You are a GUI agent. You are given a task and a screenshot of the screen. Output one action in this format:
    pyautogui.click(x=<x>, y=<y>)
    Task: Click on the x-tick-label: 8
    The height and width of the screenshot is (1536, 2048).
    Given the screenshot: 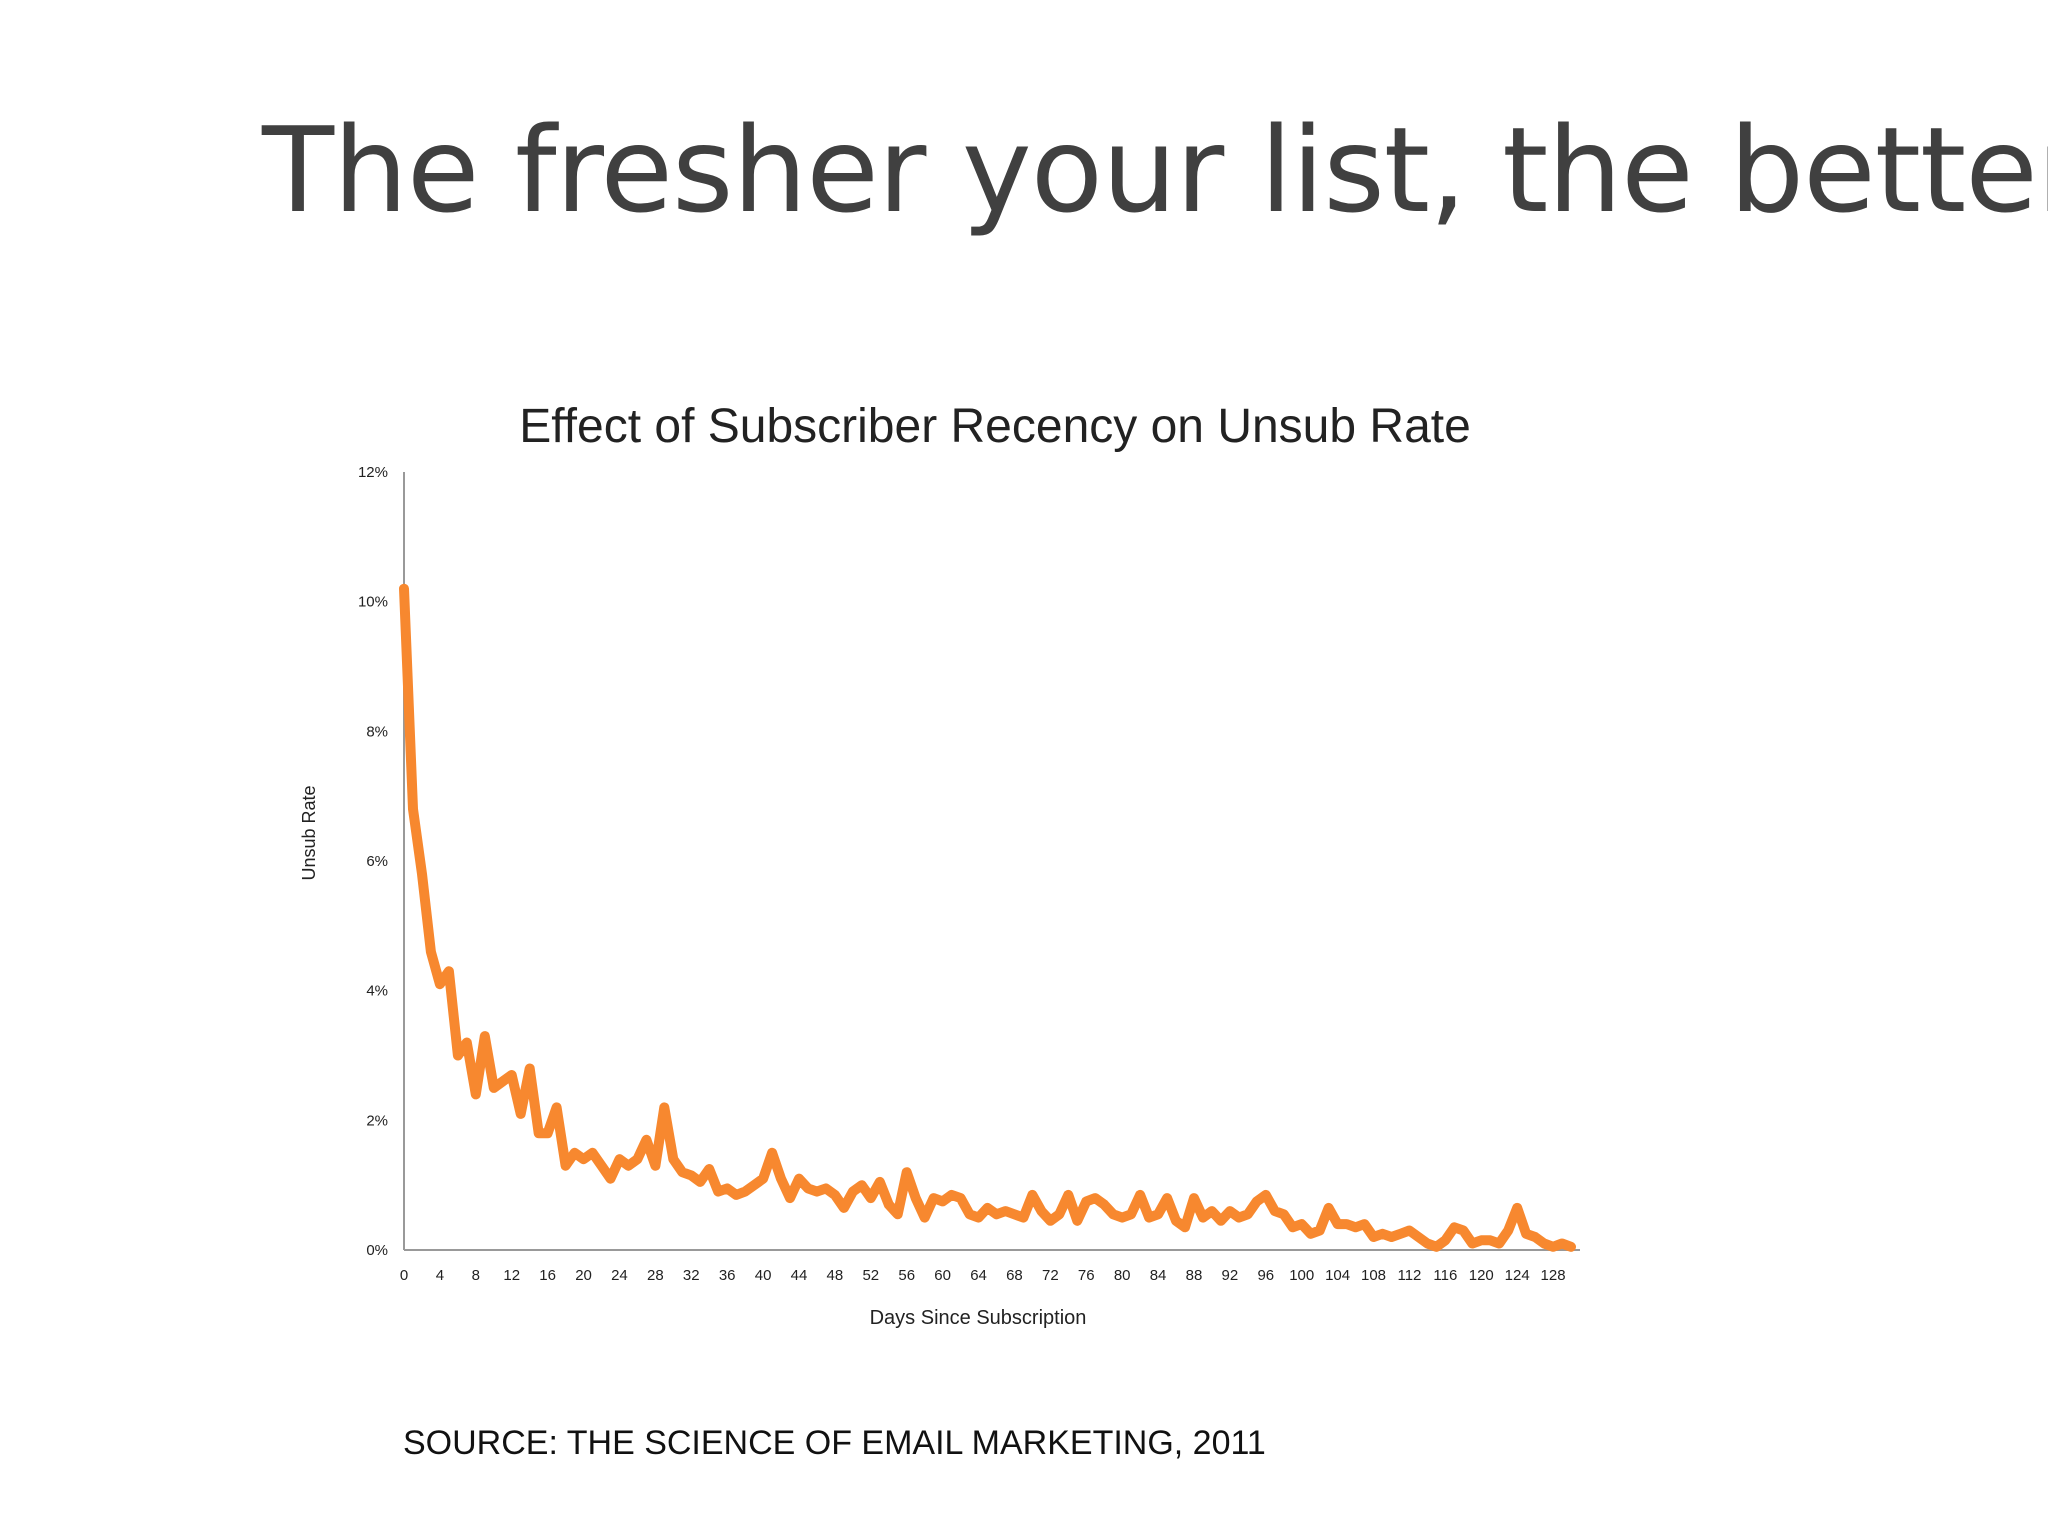 What is the action you would take?
    pyautogui.click(x=476, y=1275)
    